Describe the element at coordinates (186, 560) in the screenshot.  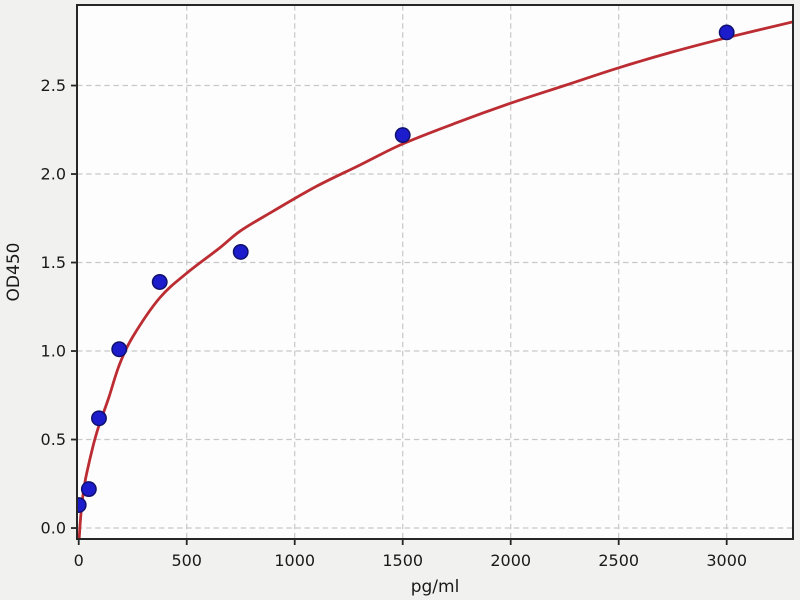
I see `x-tick-label: 500` at that location.